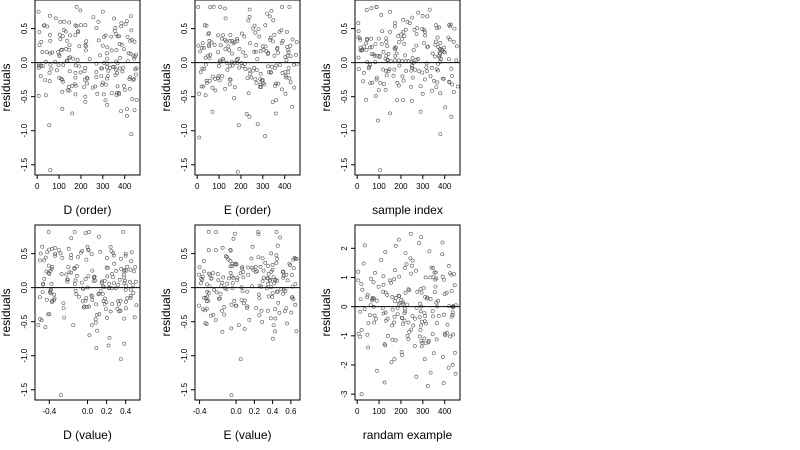  What do you see at coordinates (344, 306) in the screenshot?
I see `y-tick-label: 0` at bounding box center [344, 306].